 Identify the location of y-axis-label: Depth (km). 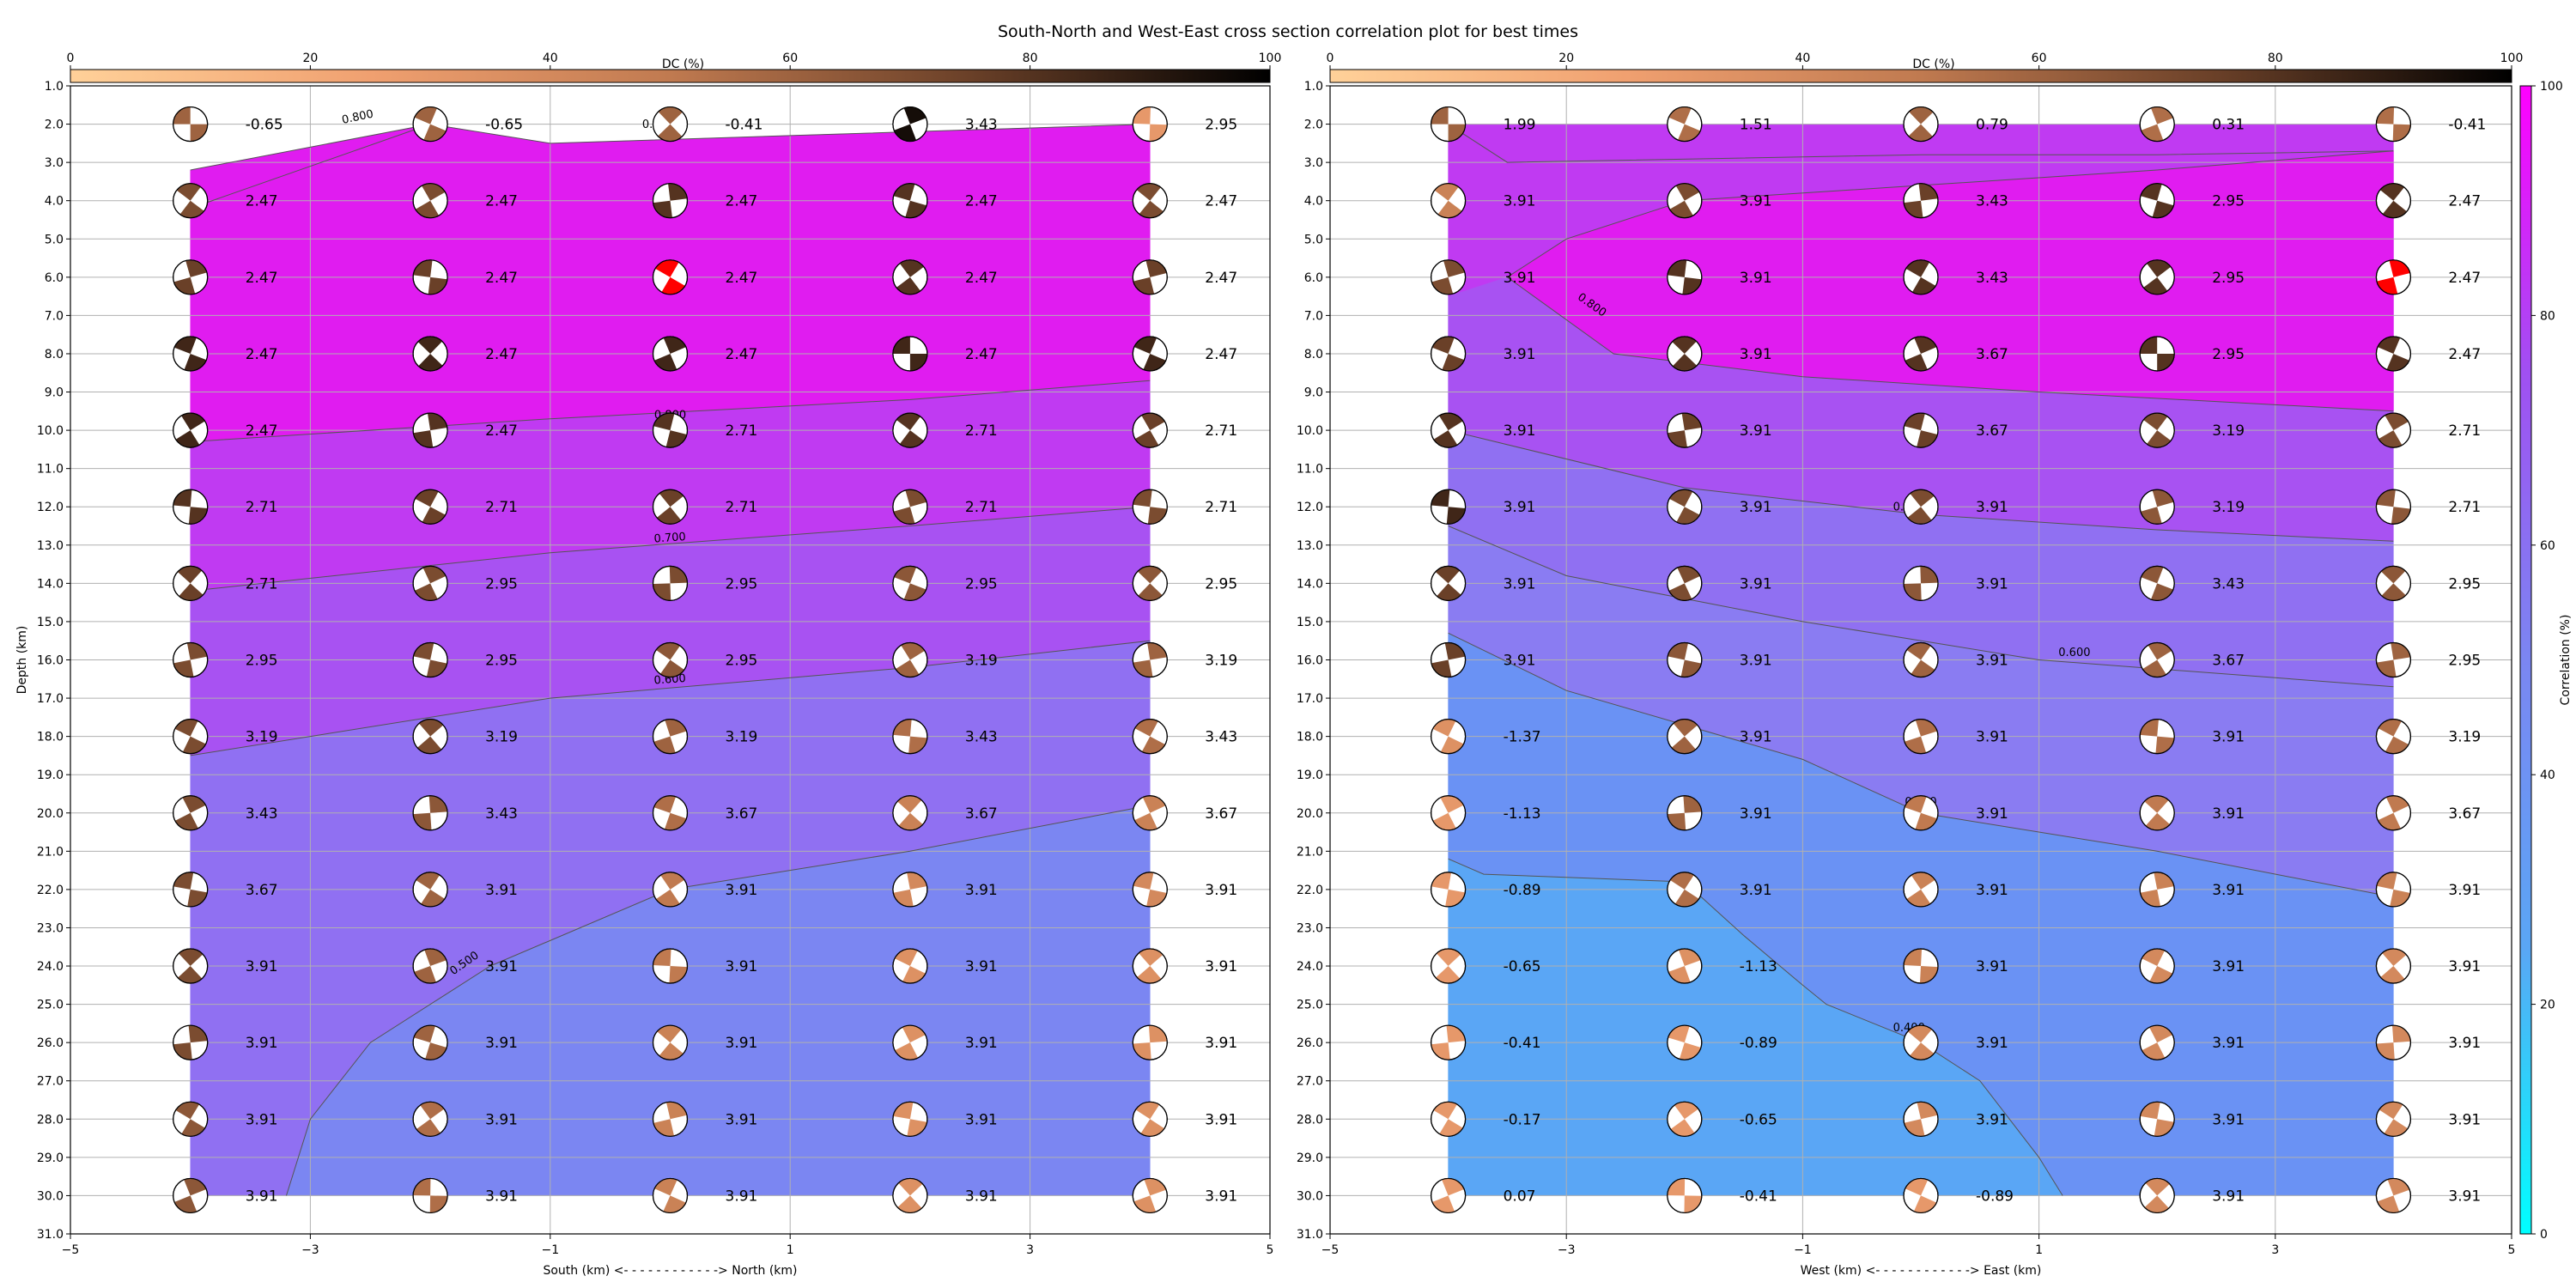
(22, 660).